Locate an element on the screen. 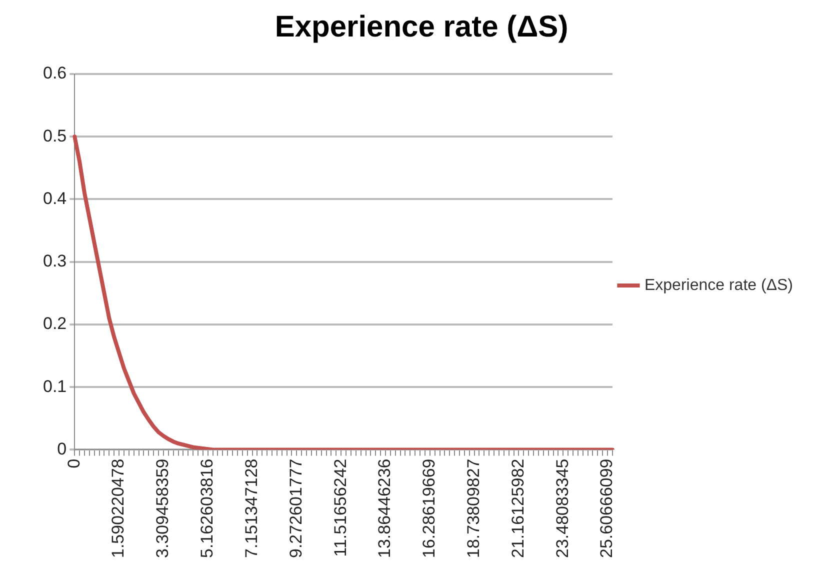 The image size is (827, 569). x-tick-label: 21.16125982 is located at coordinates (518, 508).